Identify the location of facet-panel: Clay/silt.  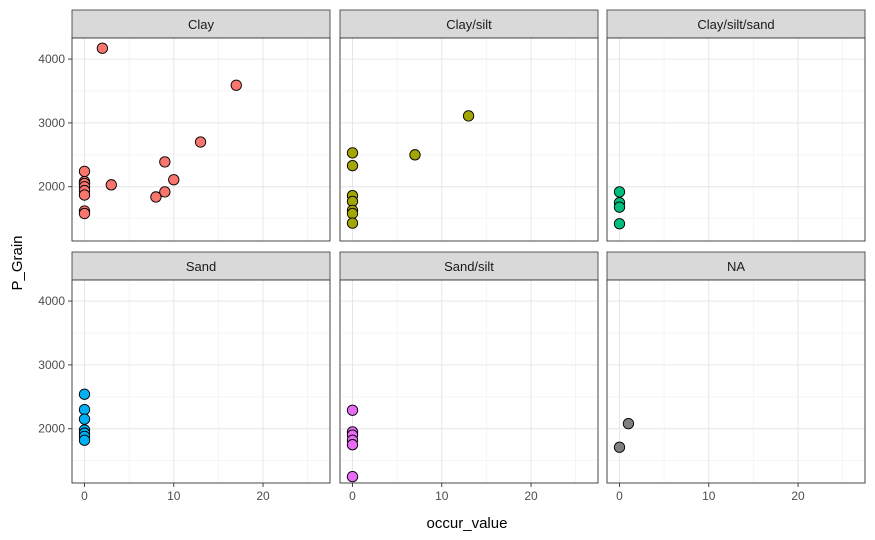
(469, 125).